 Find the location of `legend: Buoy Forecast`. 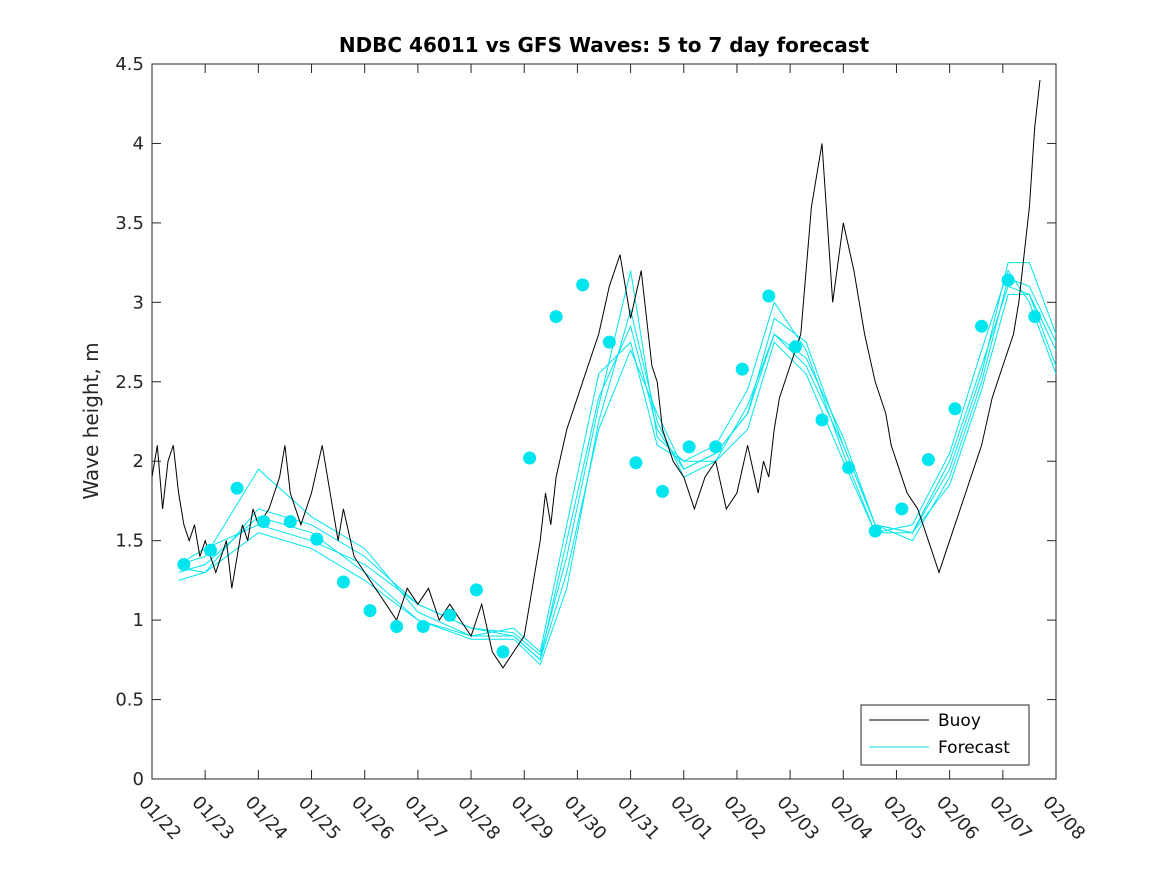

legend: Buoy Forecast is located at coordinates (945, 735).